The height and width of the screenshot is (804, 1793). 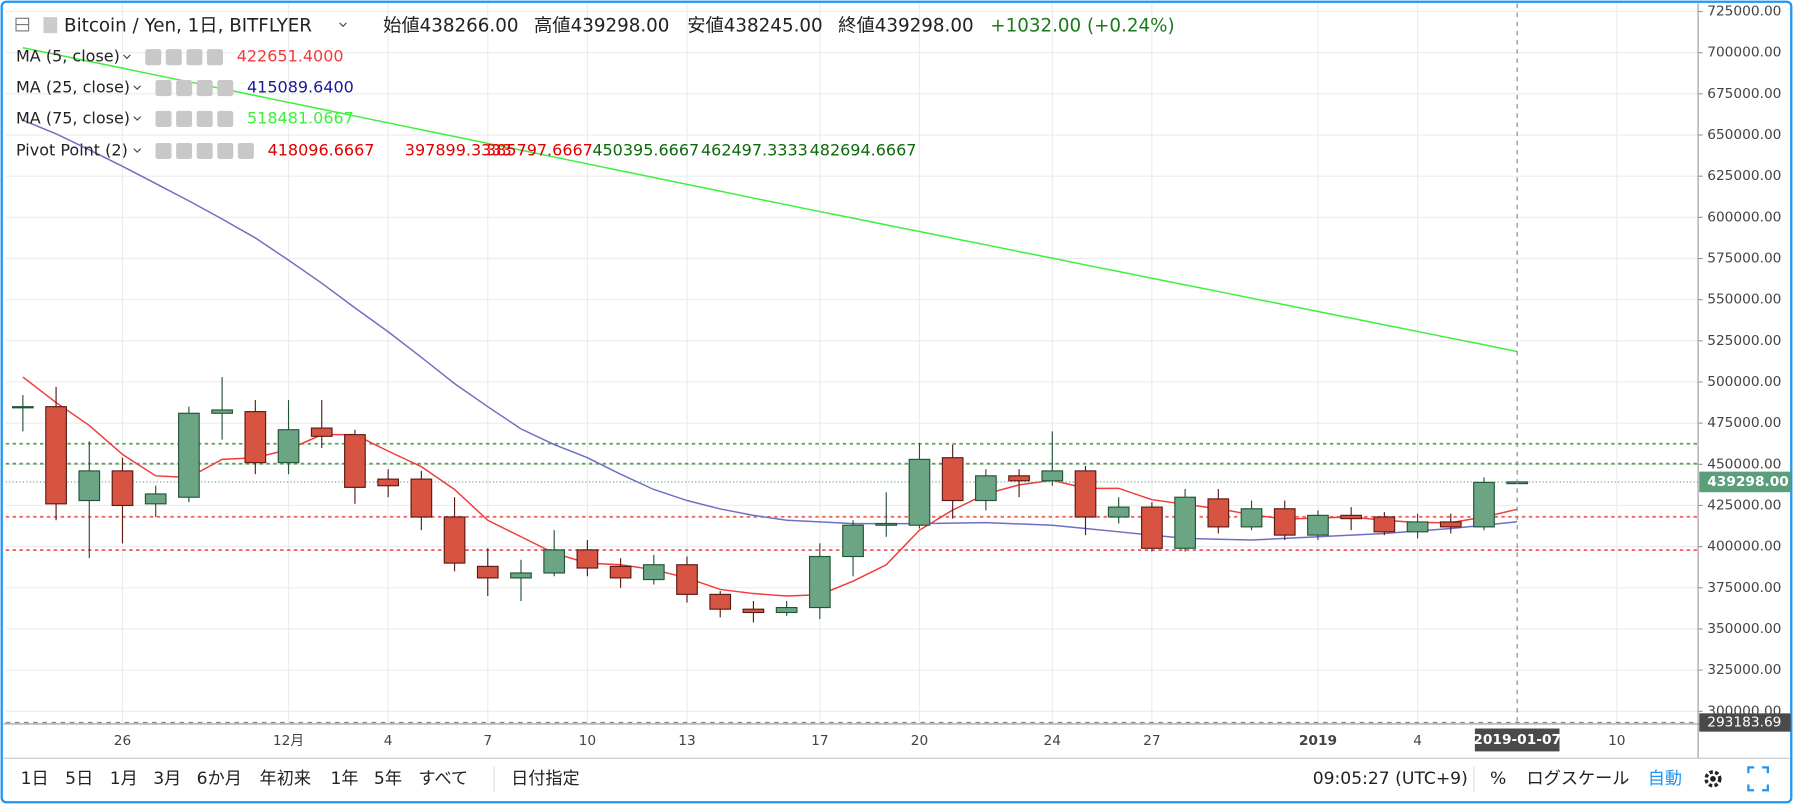 What do you see at coordinates (73, 117) in the screenshot?
I see `legend-name: MA (75, close)` at bounding box center [73, 117].